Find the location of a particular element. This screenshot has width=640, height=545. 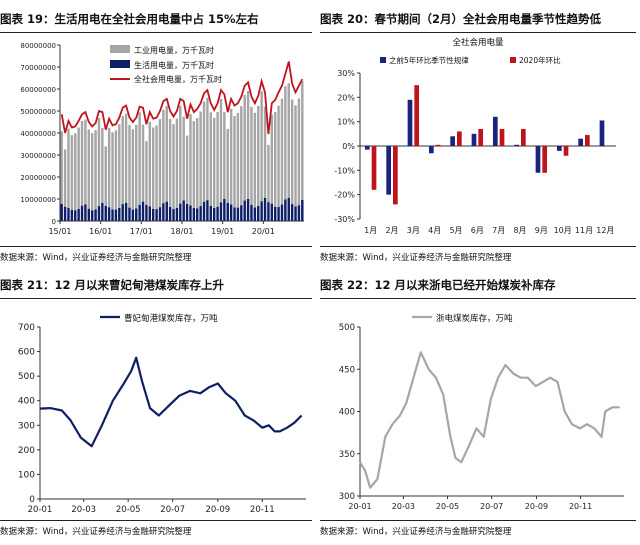

legend-label-residential: 生活用电量，万千瓦时 is located at coordinates (174, 65).